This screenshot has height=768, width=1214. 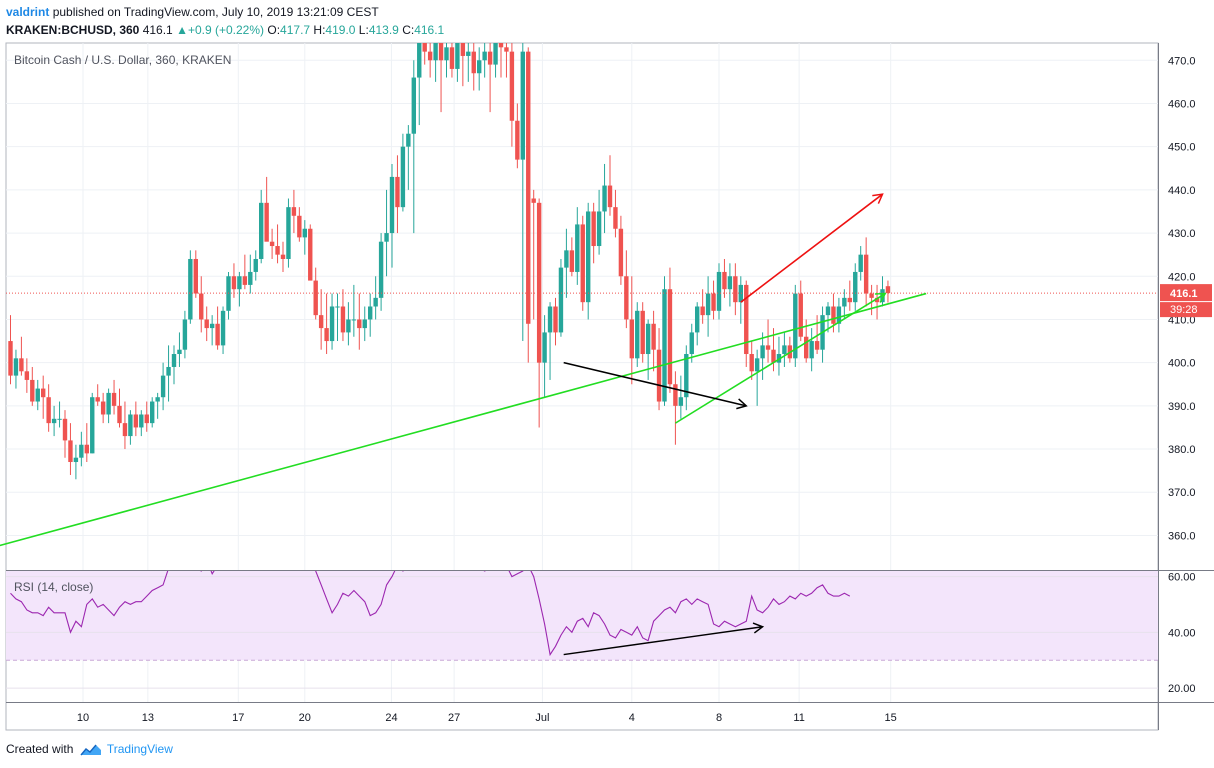 What do you see at coordinates (664, 639) in the screenshot?
I see `rsi-divergence-arrow` at bounding box center [664, 639].